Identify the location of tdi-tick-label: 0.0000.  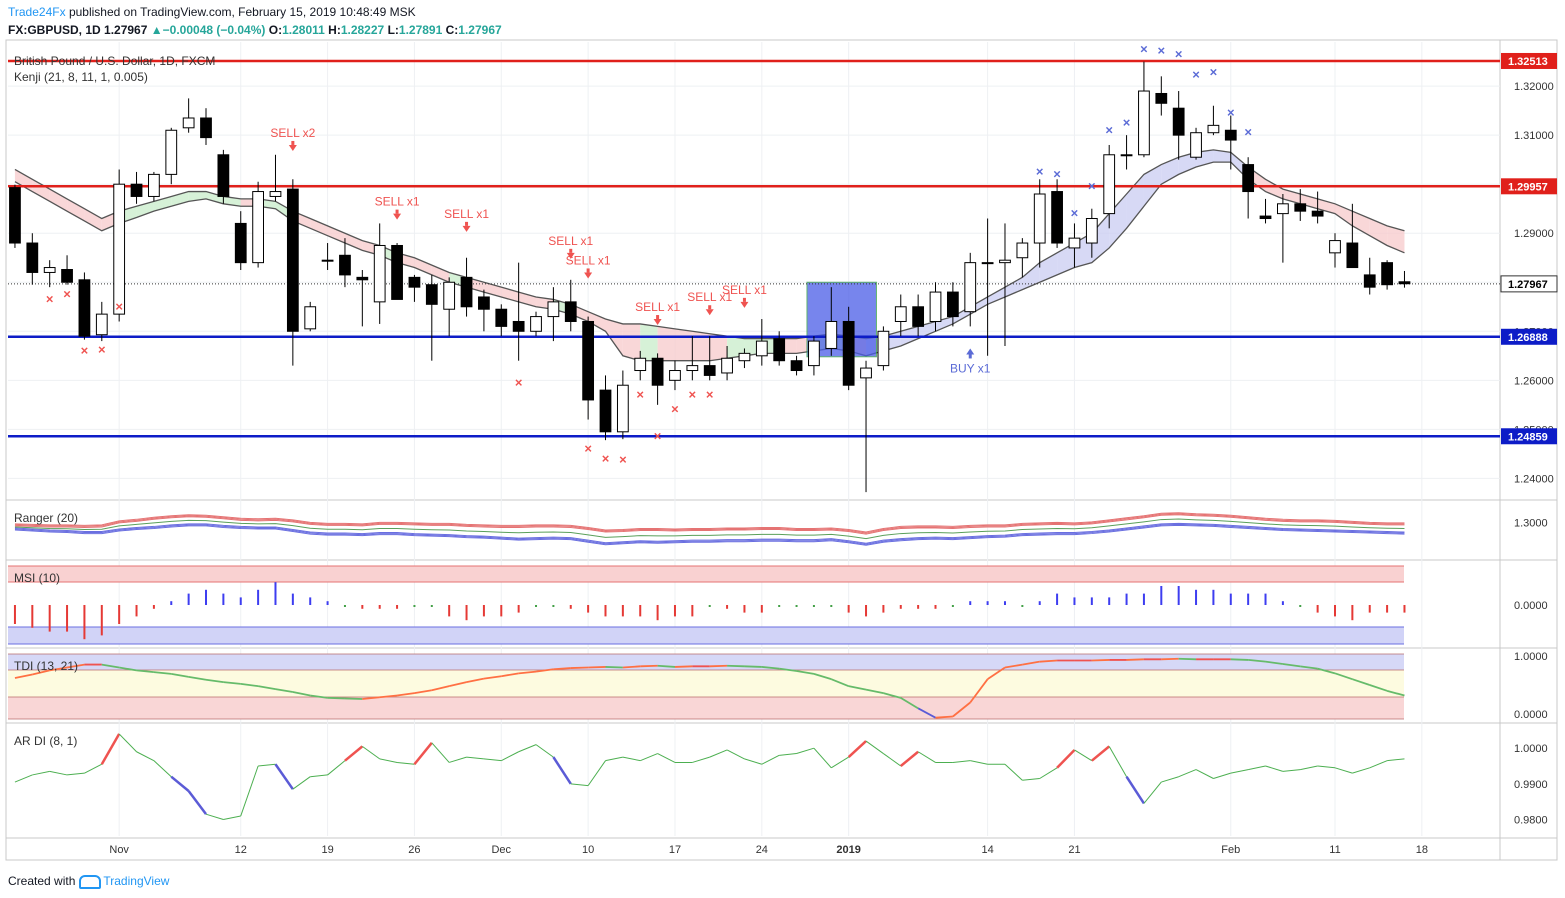
(1531, 715).